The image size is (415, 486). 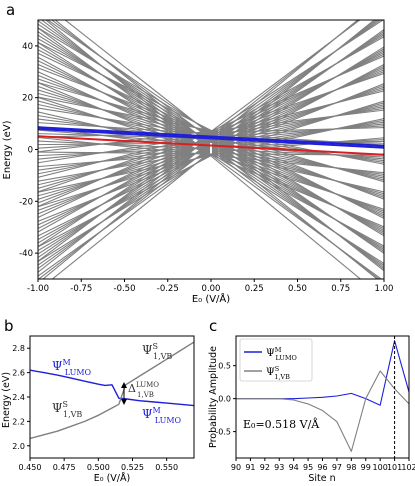 What do you see at coordinates (98, 467) in the screenshot?
I see `panel-b-xtick-label: 0.500` at bounding box center [98, 467].